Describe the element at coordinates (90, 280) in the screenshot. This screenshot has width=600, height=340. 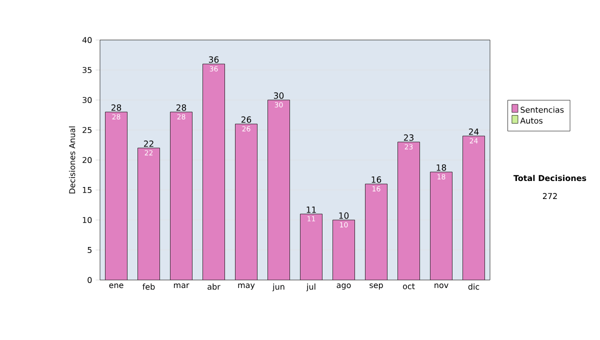
I see `y-tick-label: 0` at that location.